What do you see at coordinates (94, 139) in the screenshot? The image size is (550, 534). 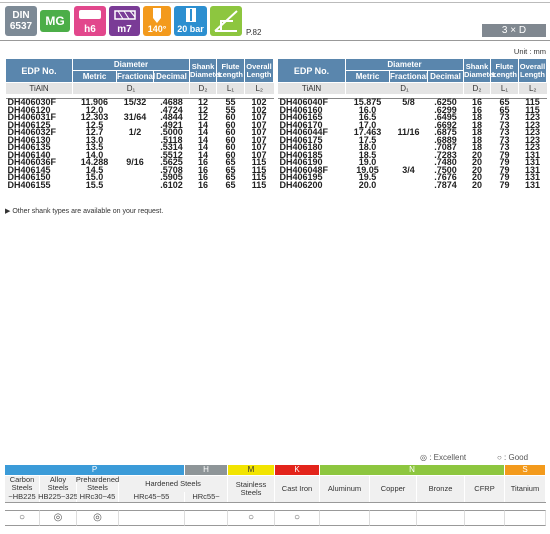 I see `cell: 13.0` at bounding box center [94, 139].